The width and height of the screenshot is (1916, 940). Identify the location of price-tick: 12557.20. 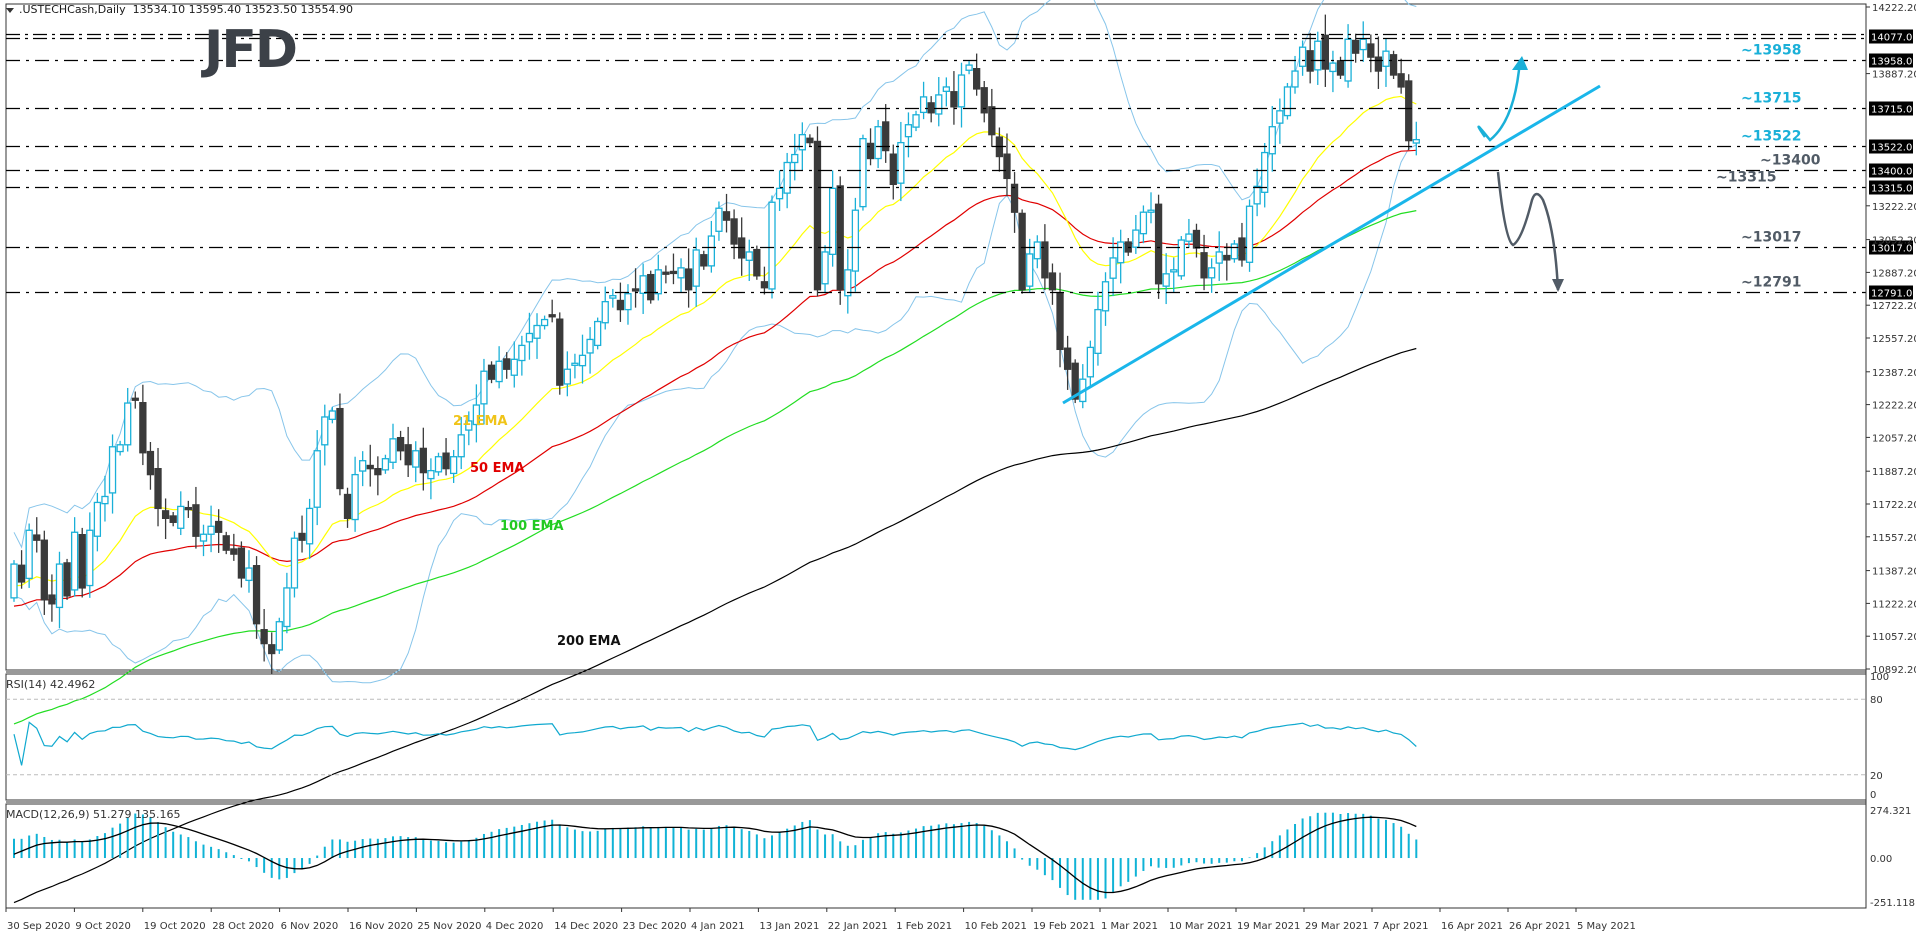
(1894, 339).